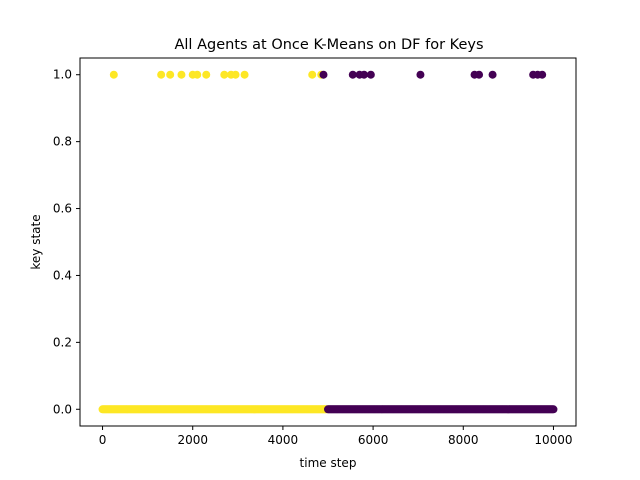 The width and height of the screenshot is (640, 480). Describe the element at coordinates (283, 440) in the screenshot. I see `x-tick-label: 4000` at that location.